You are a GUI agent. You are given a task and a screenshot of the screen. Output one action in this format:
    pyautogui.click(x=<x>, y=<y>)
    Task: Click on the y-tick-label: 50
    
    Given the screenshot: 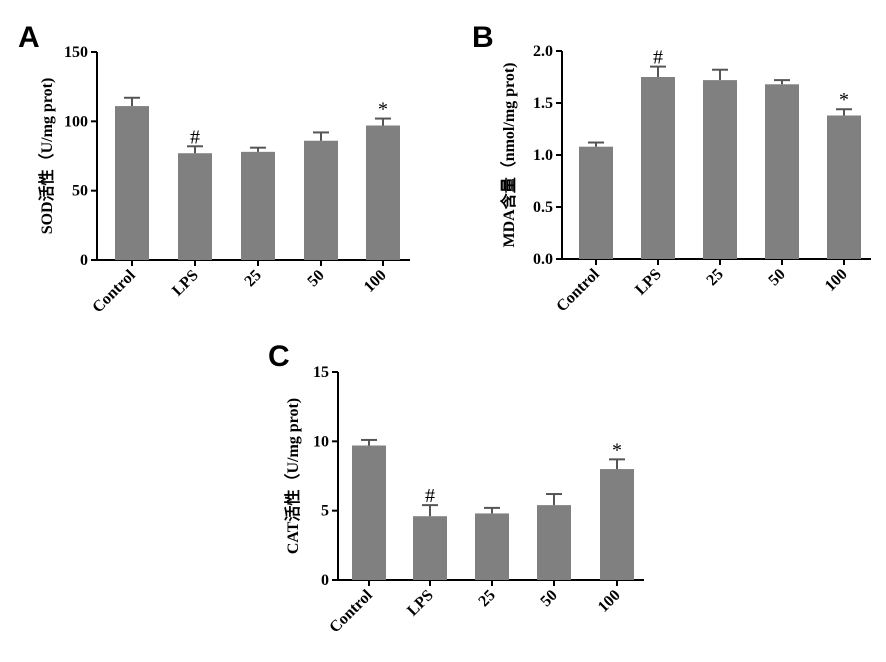 What is the action you would take?
    pyautogui.click(x=80, y=191)
    